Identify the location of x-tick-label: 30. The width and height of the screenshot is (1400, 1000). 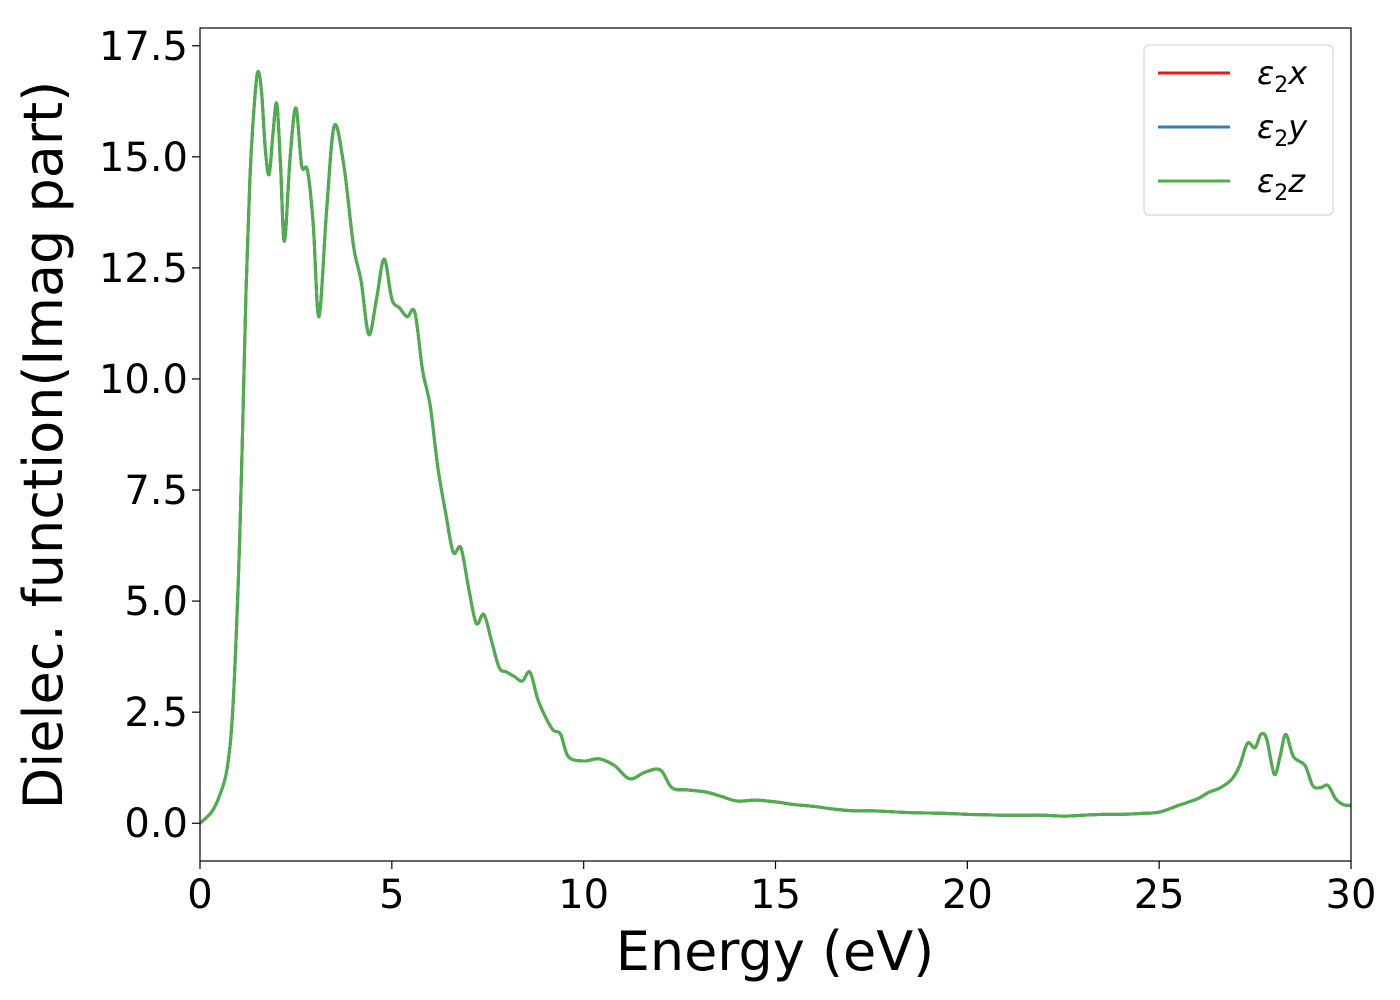
(1351, 895).